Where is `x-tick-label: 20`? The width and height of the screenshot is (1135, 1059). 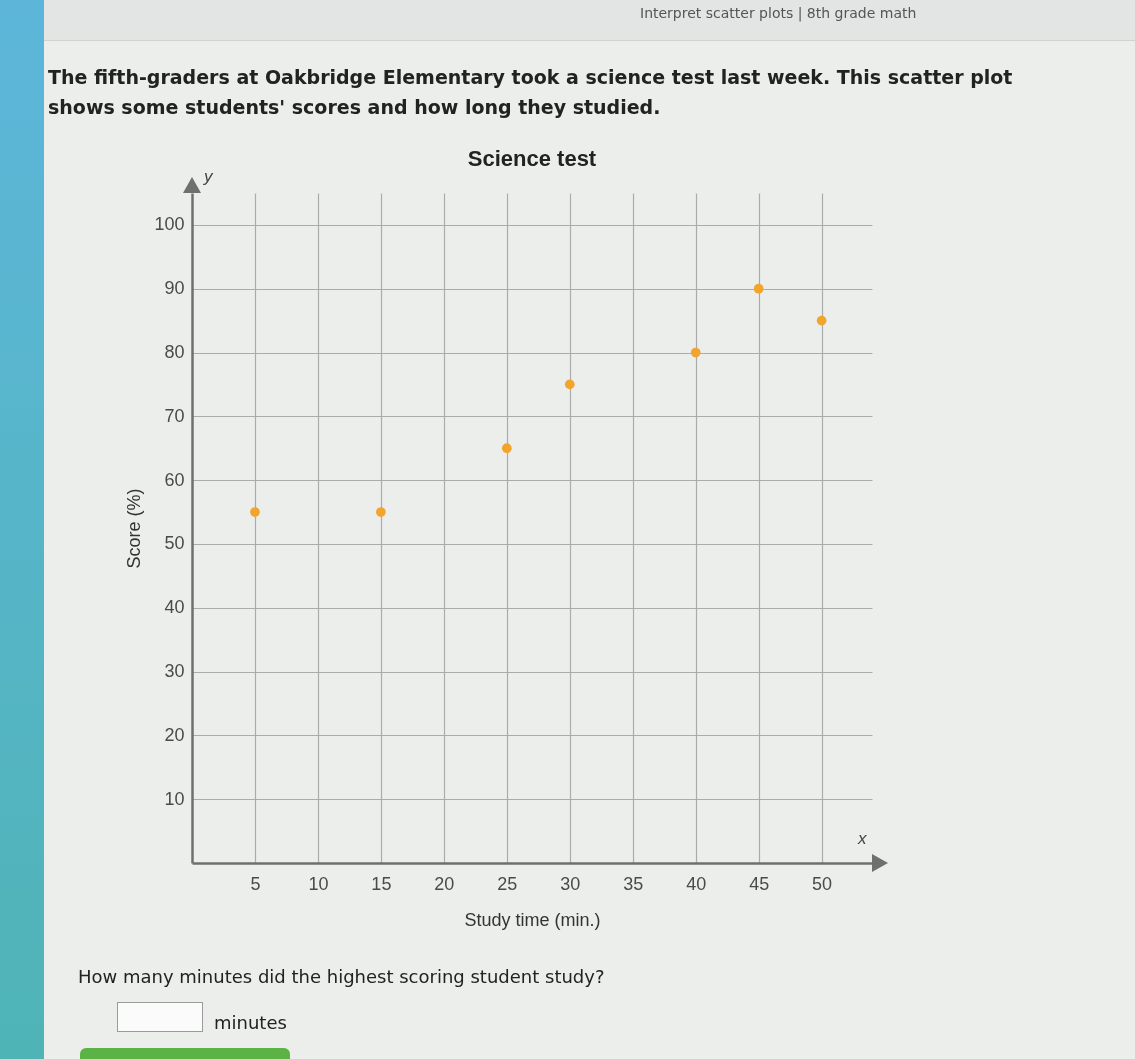
x-tick-label: 20 is located at coordinates (444, 883).